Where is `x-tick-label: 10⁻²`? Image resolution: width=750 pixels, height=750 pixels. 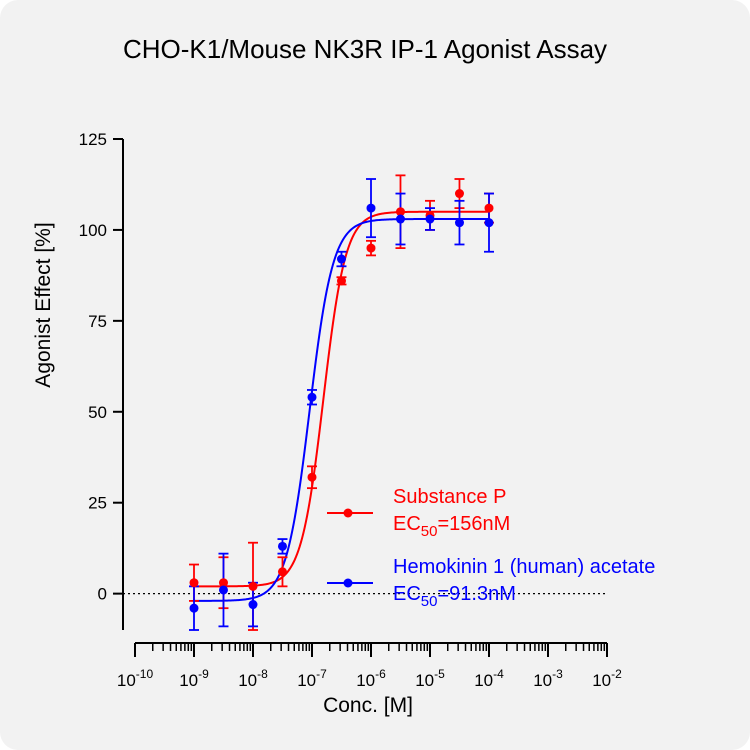
x-tick-label: 10⁻² is located at coordinates (607, 678).